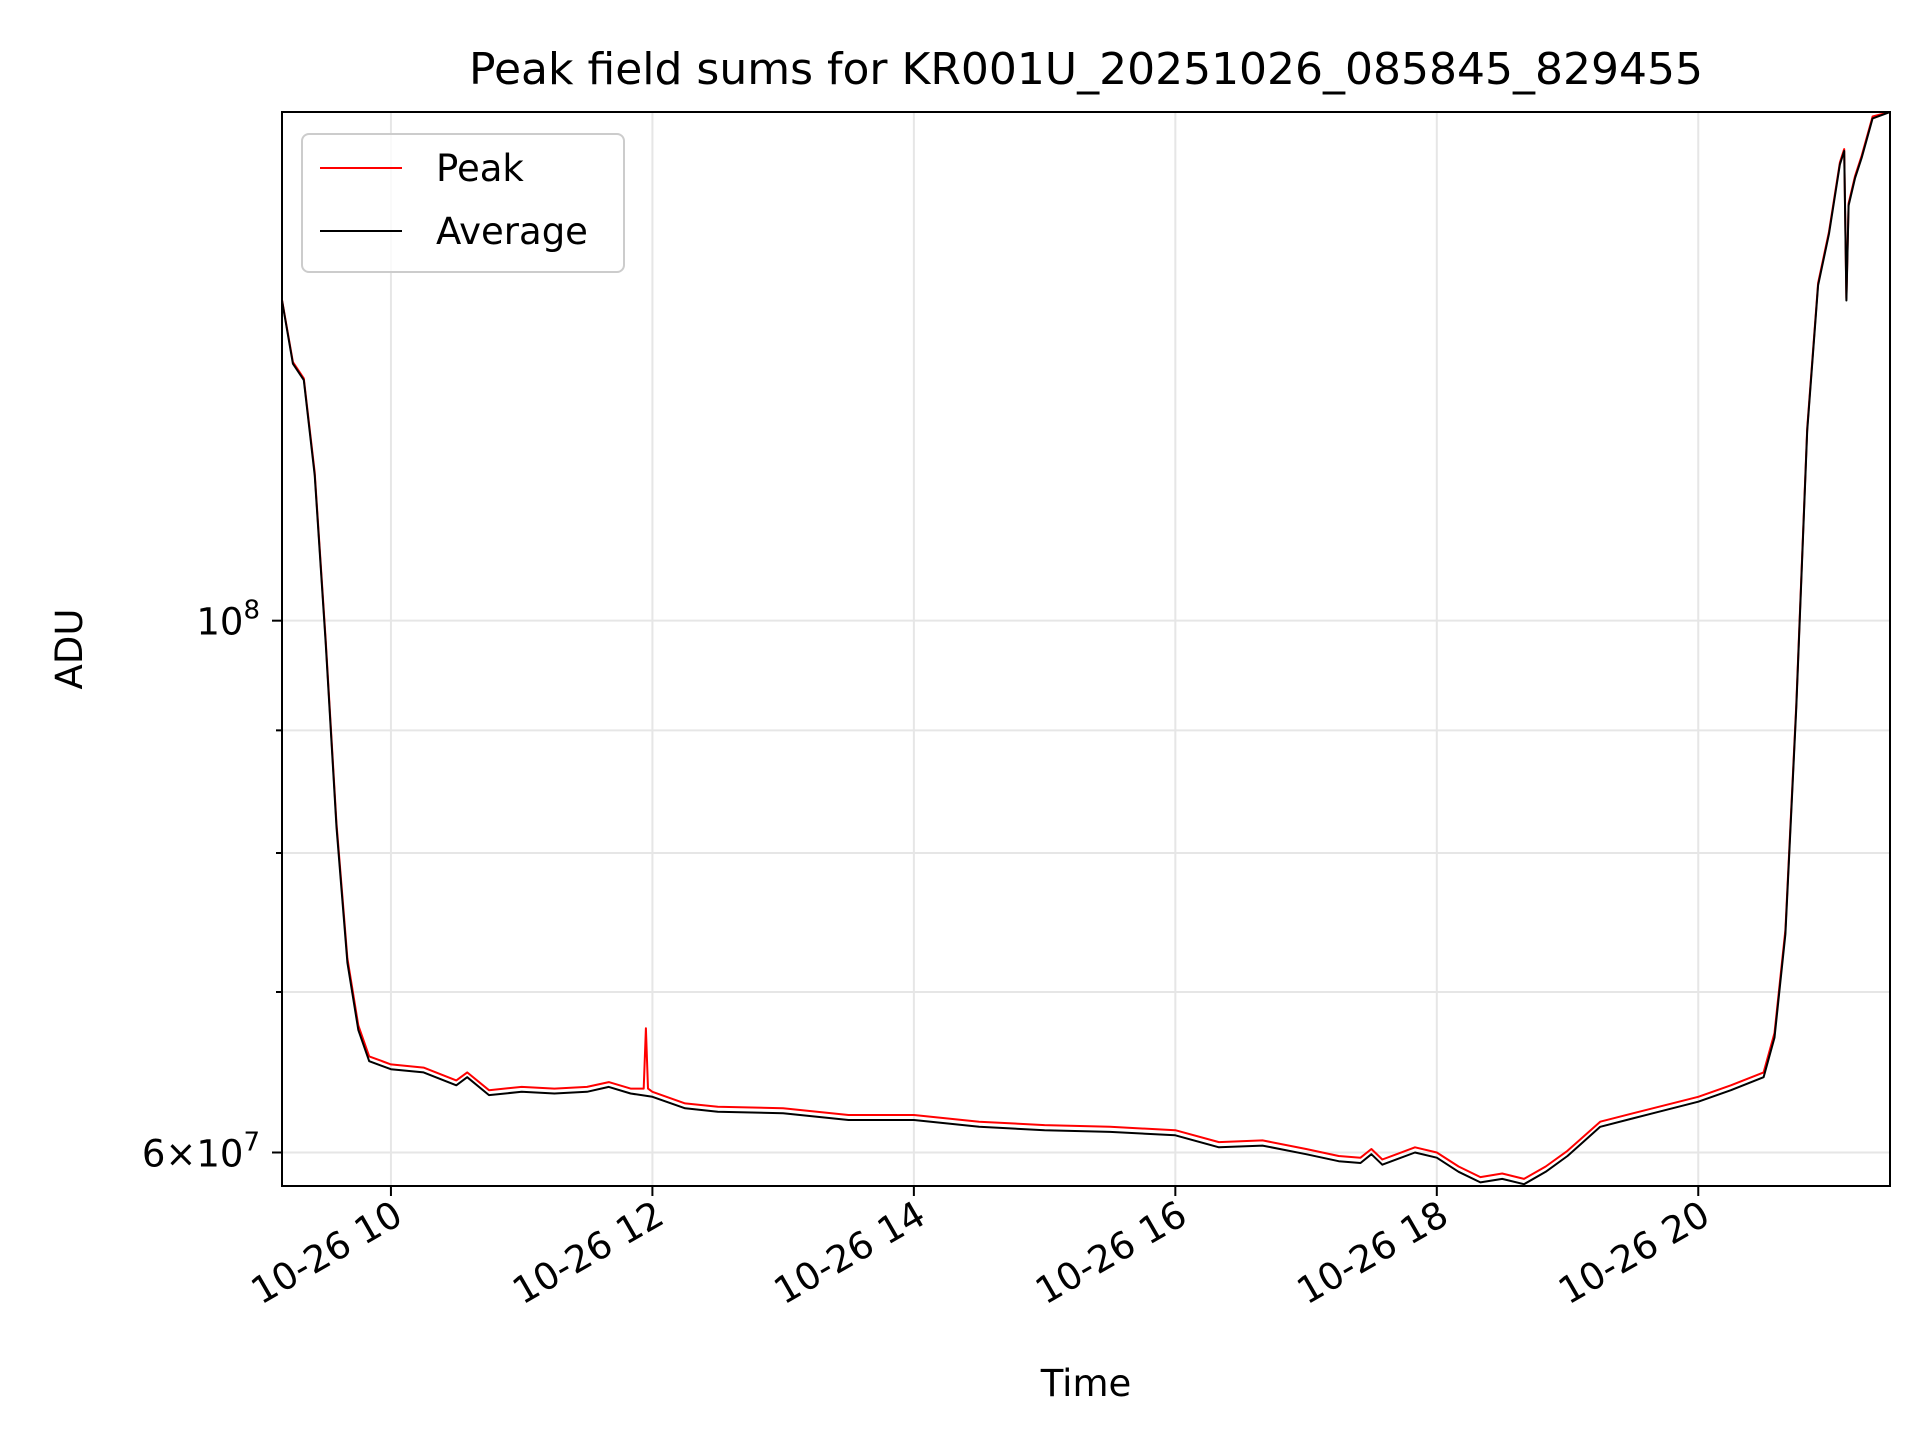  I want to click on legend: Peak Average, so click(463, 203).